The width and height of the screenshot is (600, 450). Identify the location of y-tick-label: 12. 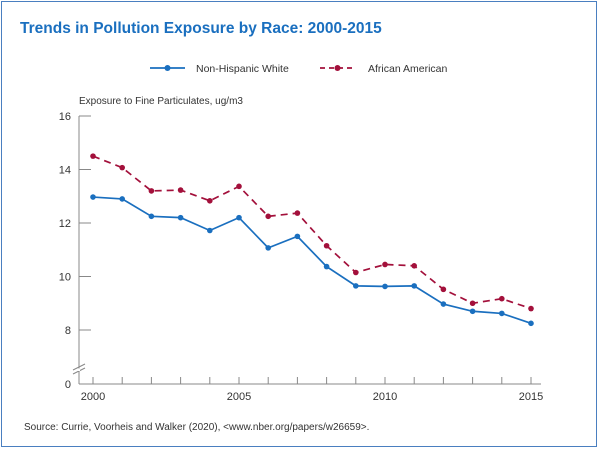
(65, 224).